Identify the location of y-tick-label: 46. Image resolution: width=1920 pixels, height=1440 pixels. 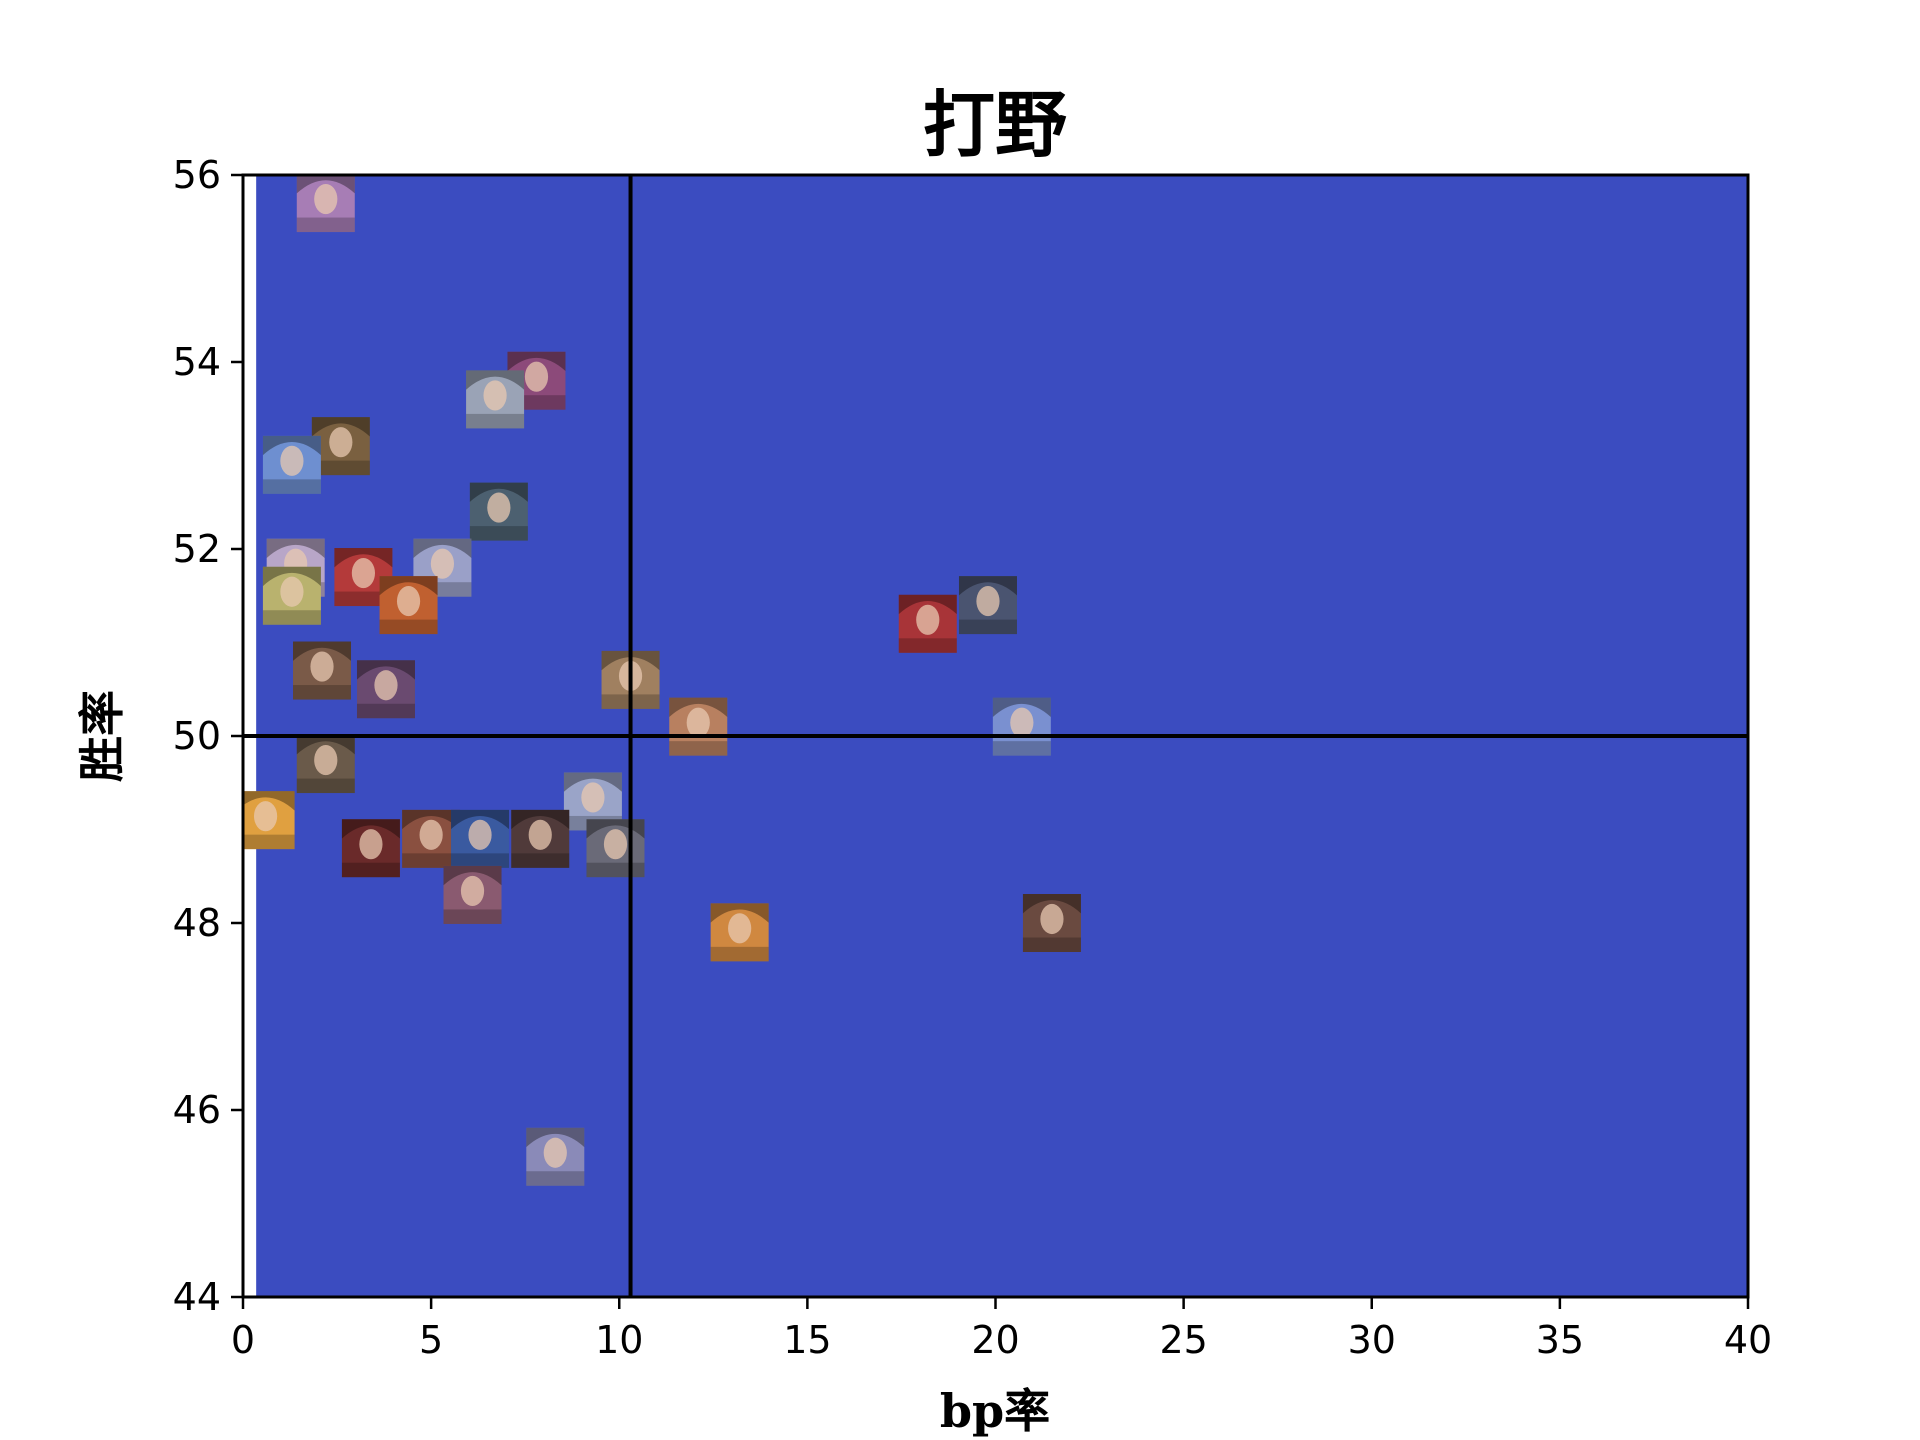
(197, 1110).